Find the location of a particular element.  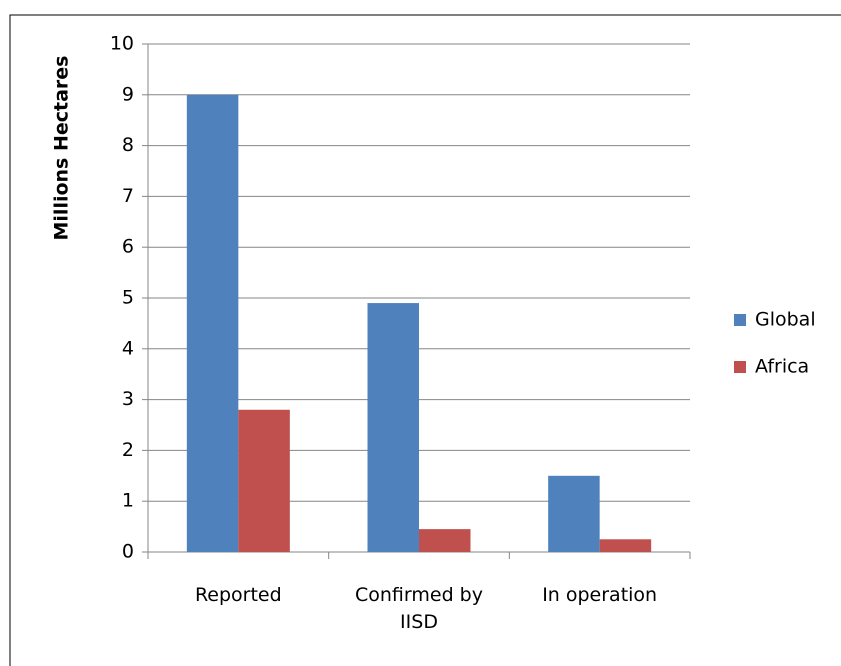

y-axis-label: Millions Hectares is located at coordinates (62, 148).